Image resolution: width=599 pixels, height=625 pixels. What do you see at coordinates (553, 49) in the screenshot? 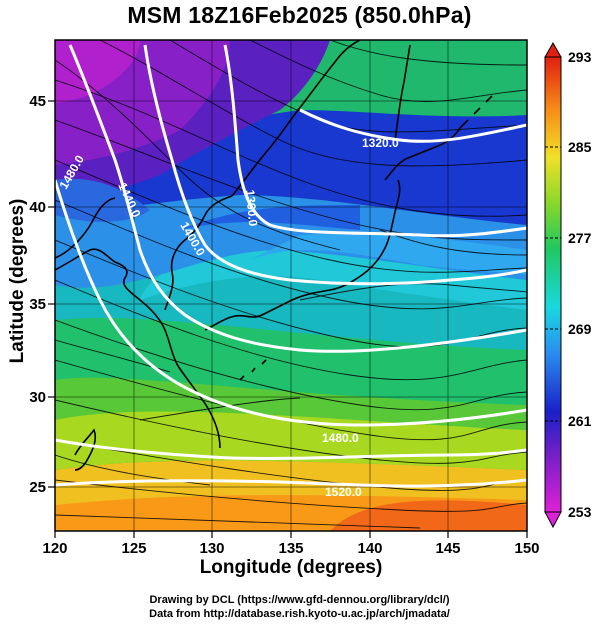
I see `colorbar-max-triangle` at bounding box center [553, 49].